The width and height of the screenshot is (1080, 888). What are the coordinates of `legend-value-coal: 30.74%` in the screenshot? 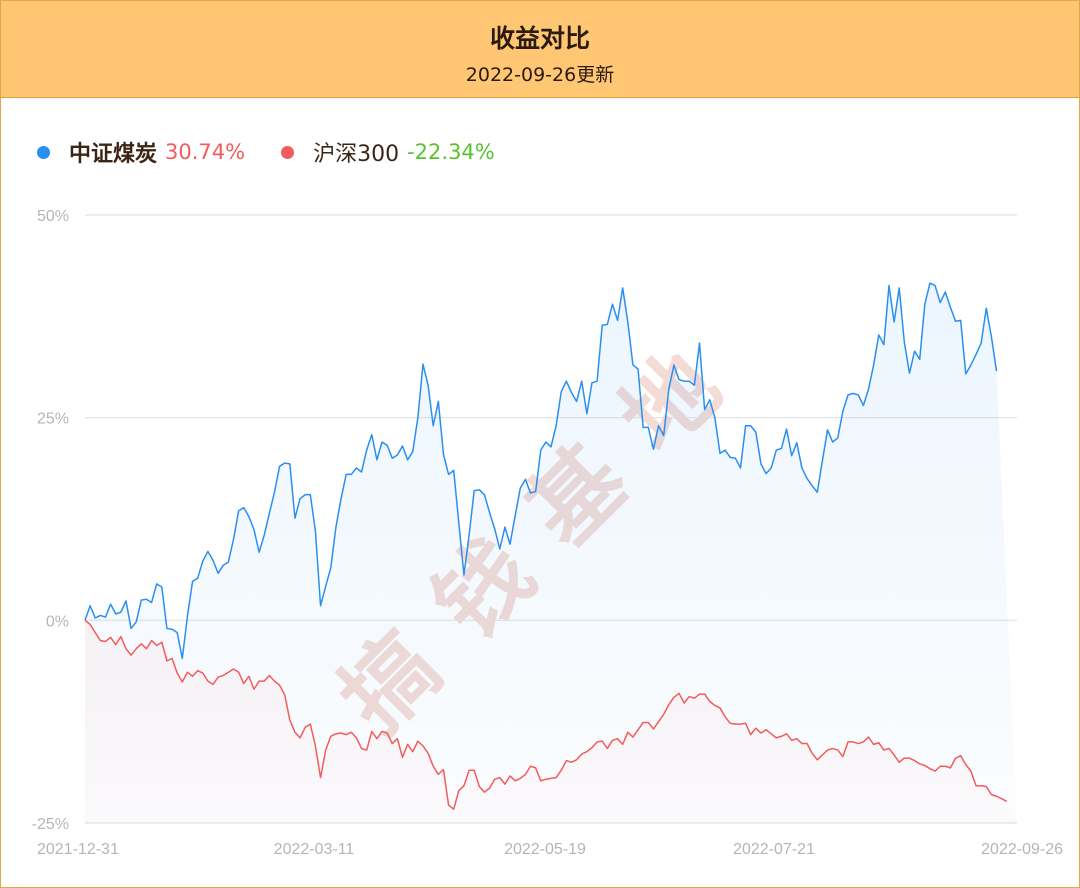 It's located at (205, 152).